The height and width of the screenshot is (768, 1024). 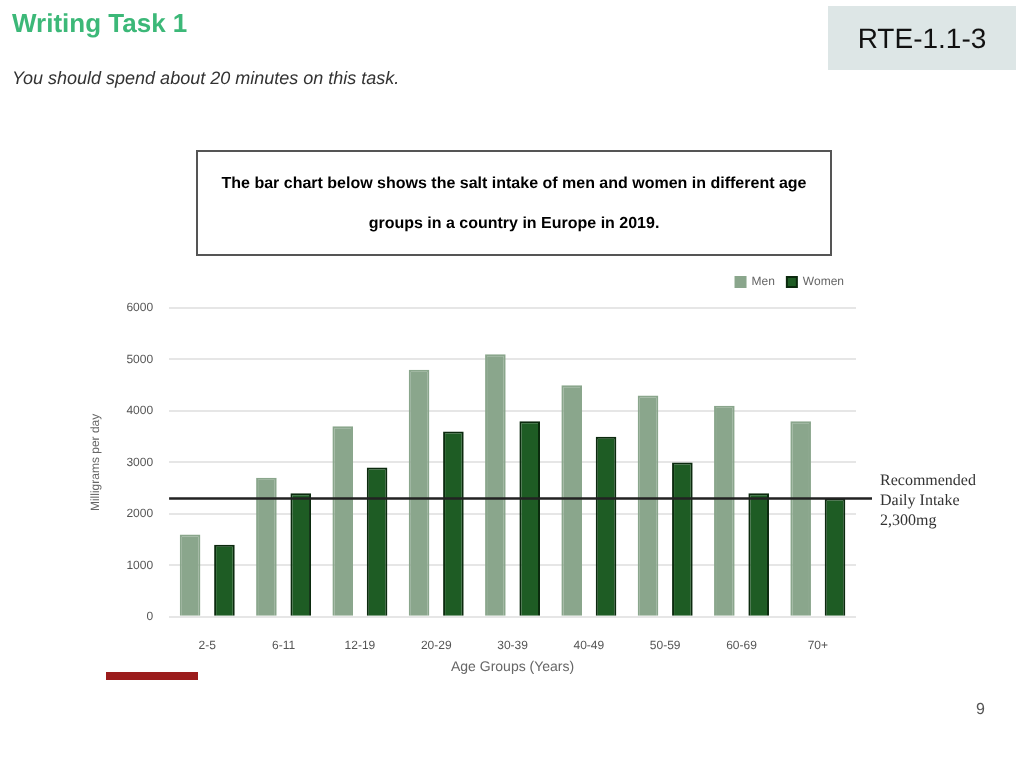 I want to click on chart-title: The bar chart below shows the salt intake of men and women in different age groups in a country in Europe in 2019., so click(x=514, y=203).